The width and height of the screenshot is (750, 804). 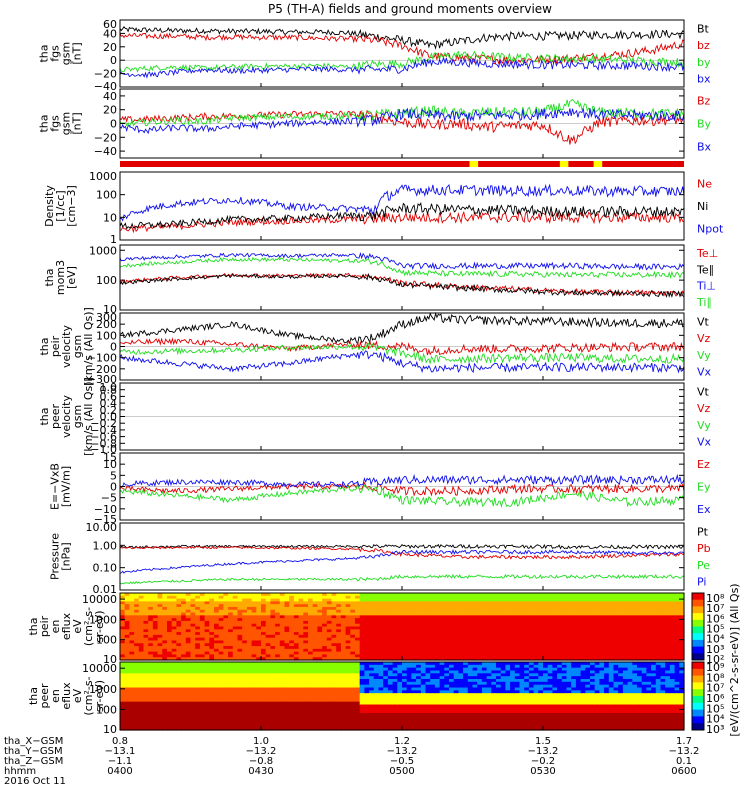 I want to click on legend-entry: Pi, so click(x=701, y=582).